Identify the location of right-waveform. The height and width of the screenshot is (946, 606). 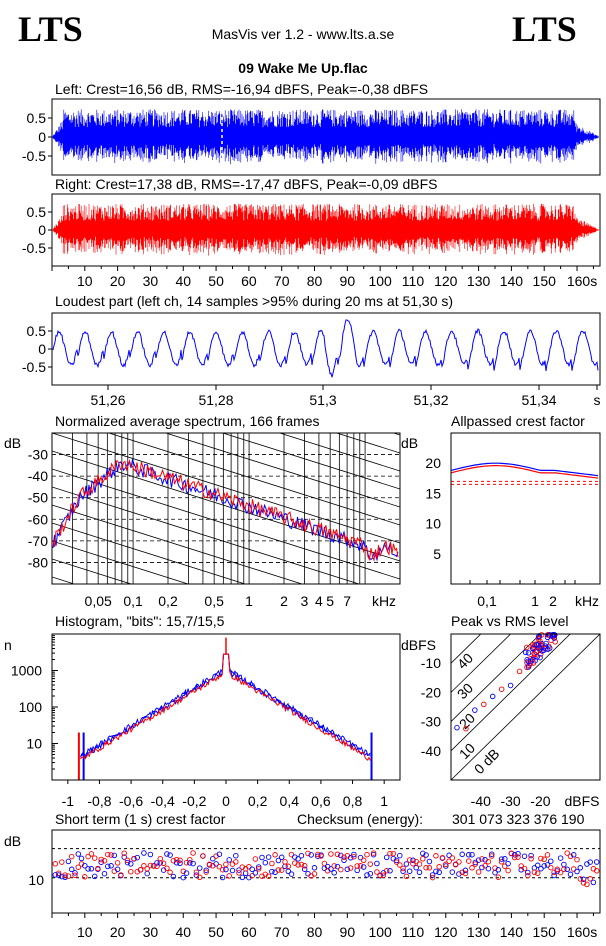
(325, 229).